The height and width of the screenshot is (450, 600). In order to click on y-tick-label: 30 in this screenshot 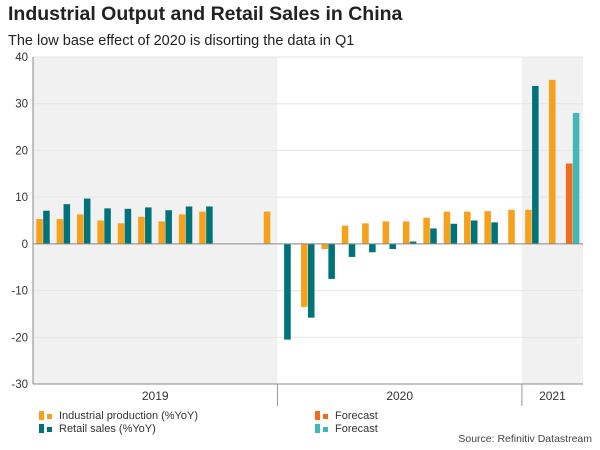, I will do `click(21, 105)`.